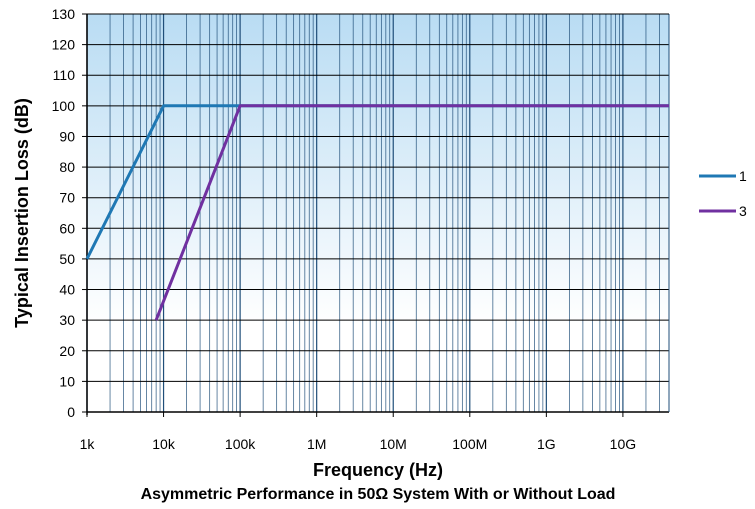 This screenshot has width=755, height=509. Describe the element at coordinates (393, 444) in the screenshot. I see `x-tick-label: 10M` at that location.